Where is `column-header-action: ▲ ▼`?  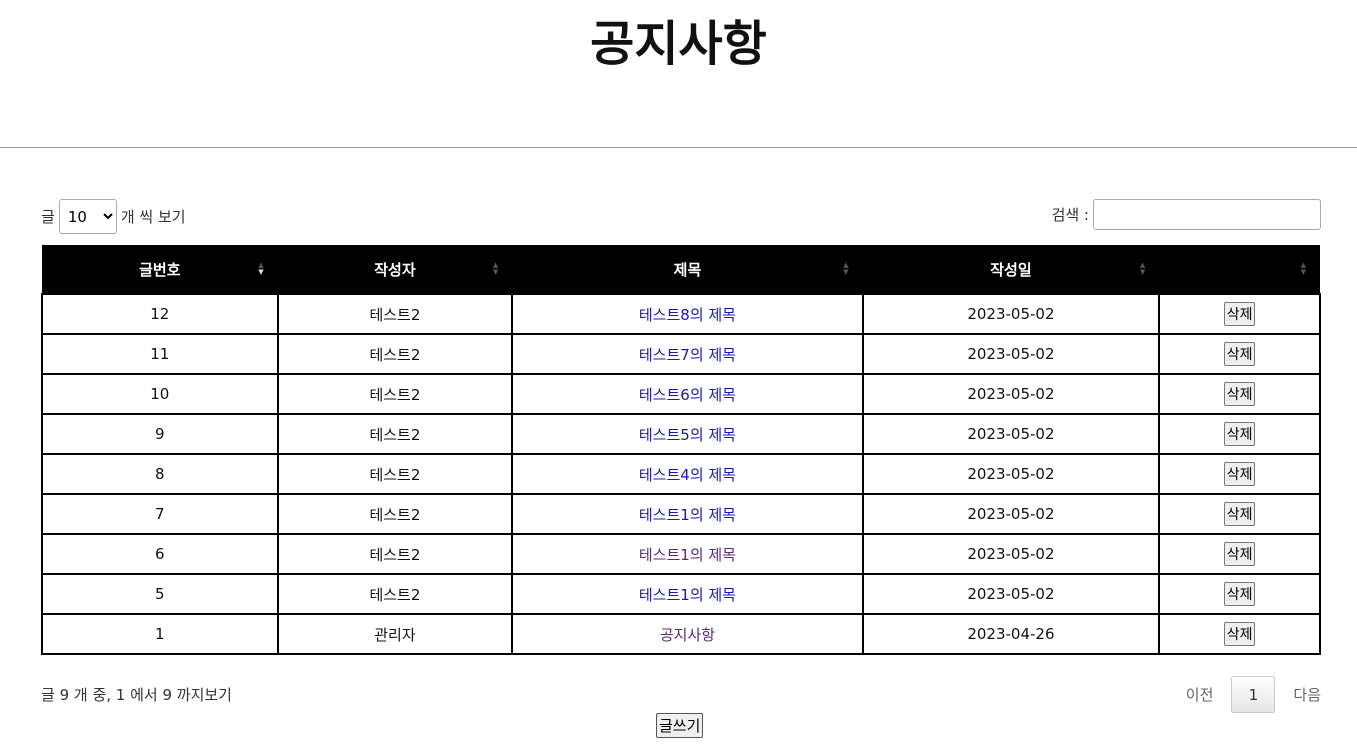
column-header-action: ▲ ▼ is located at coordinates (1239, 269).